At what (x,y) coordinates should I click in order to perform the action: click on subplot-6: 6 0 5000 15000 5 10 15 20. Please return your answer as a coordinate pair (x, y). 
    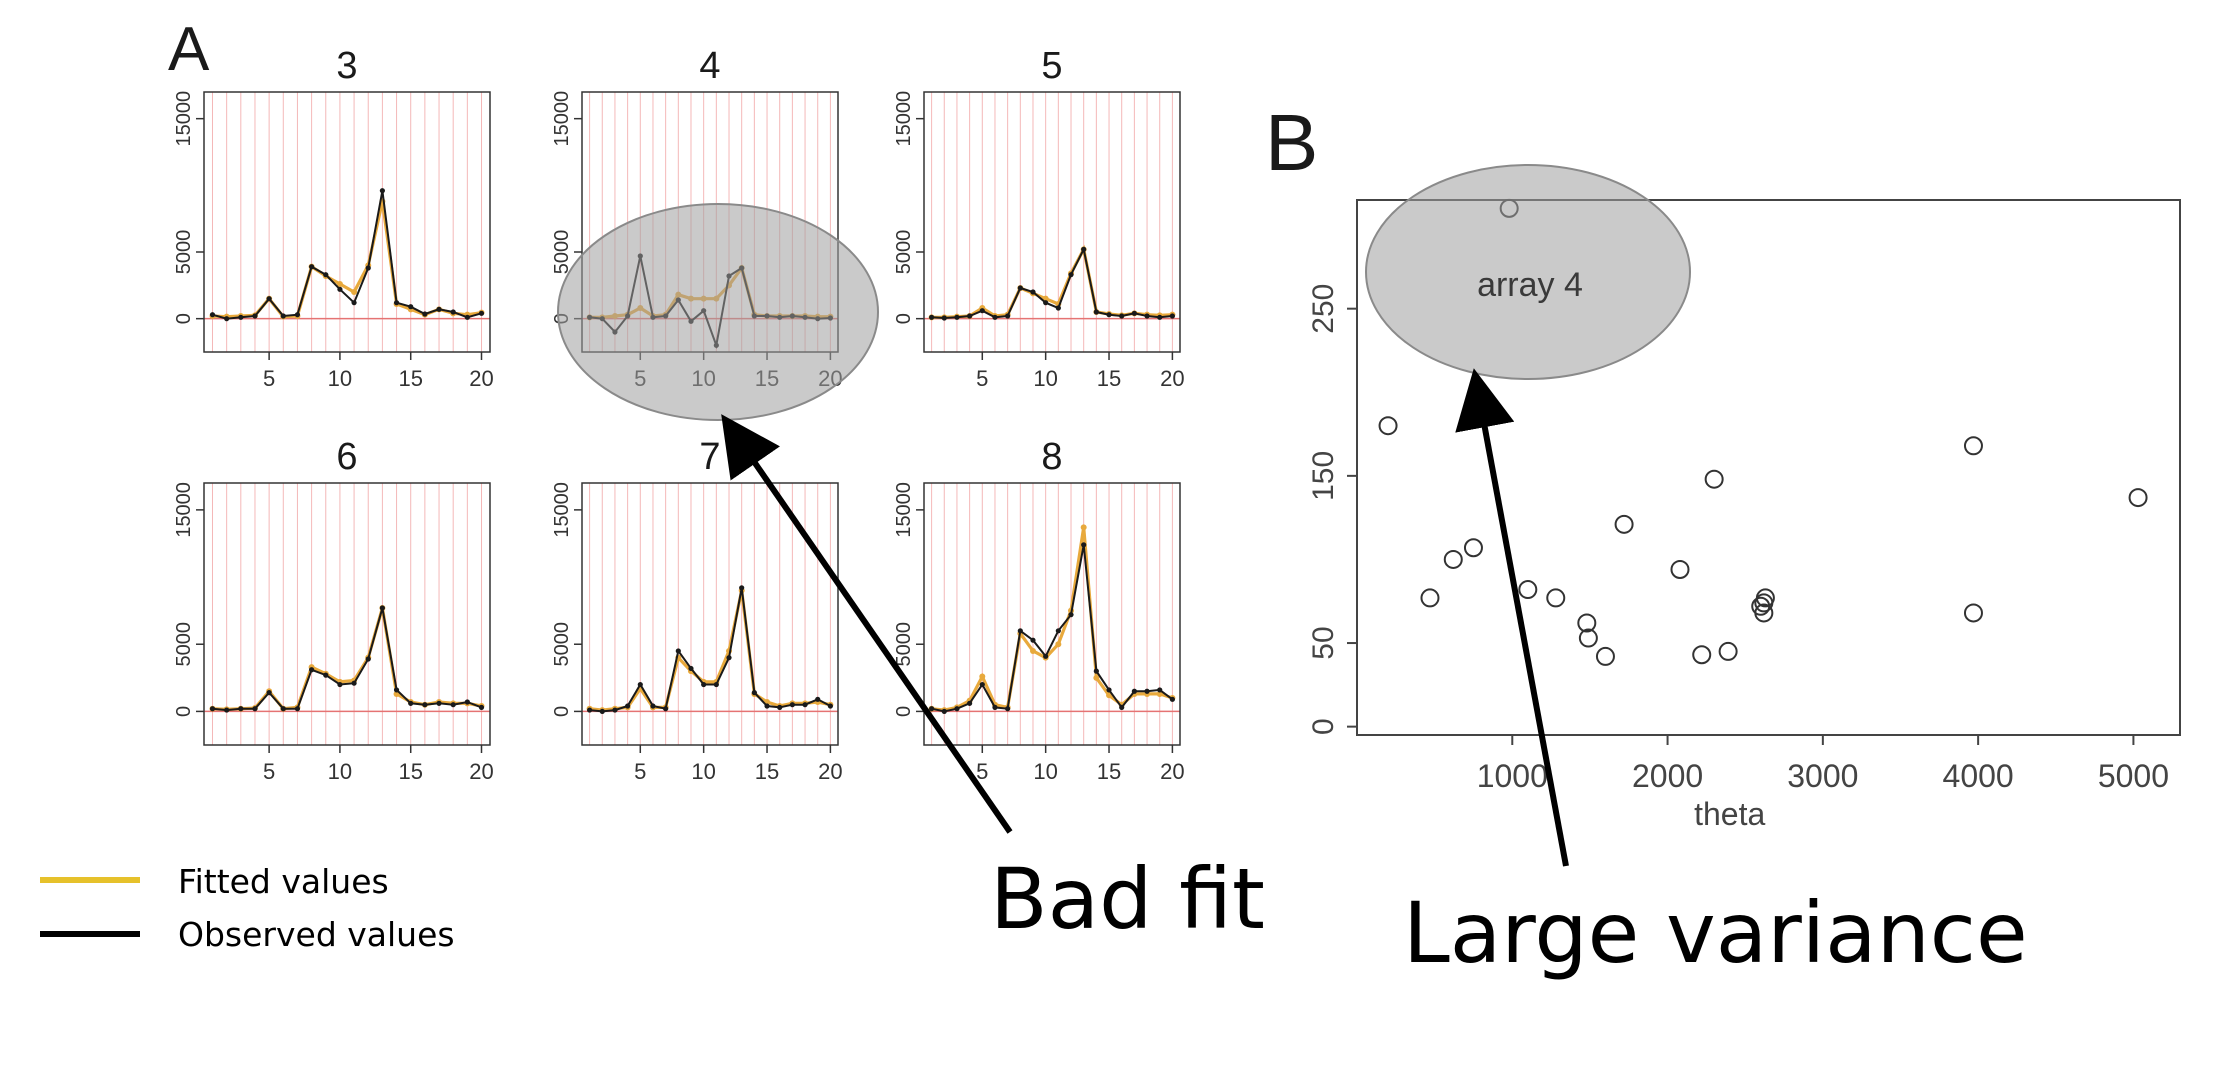
    Looking at the image, I should click on (333, 610).